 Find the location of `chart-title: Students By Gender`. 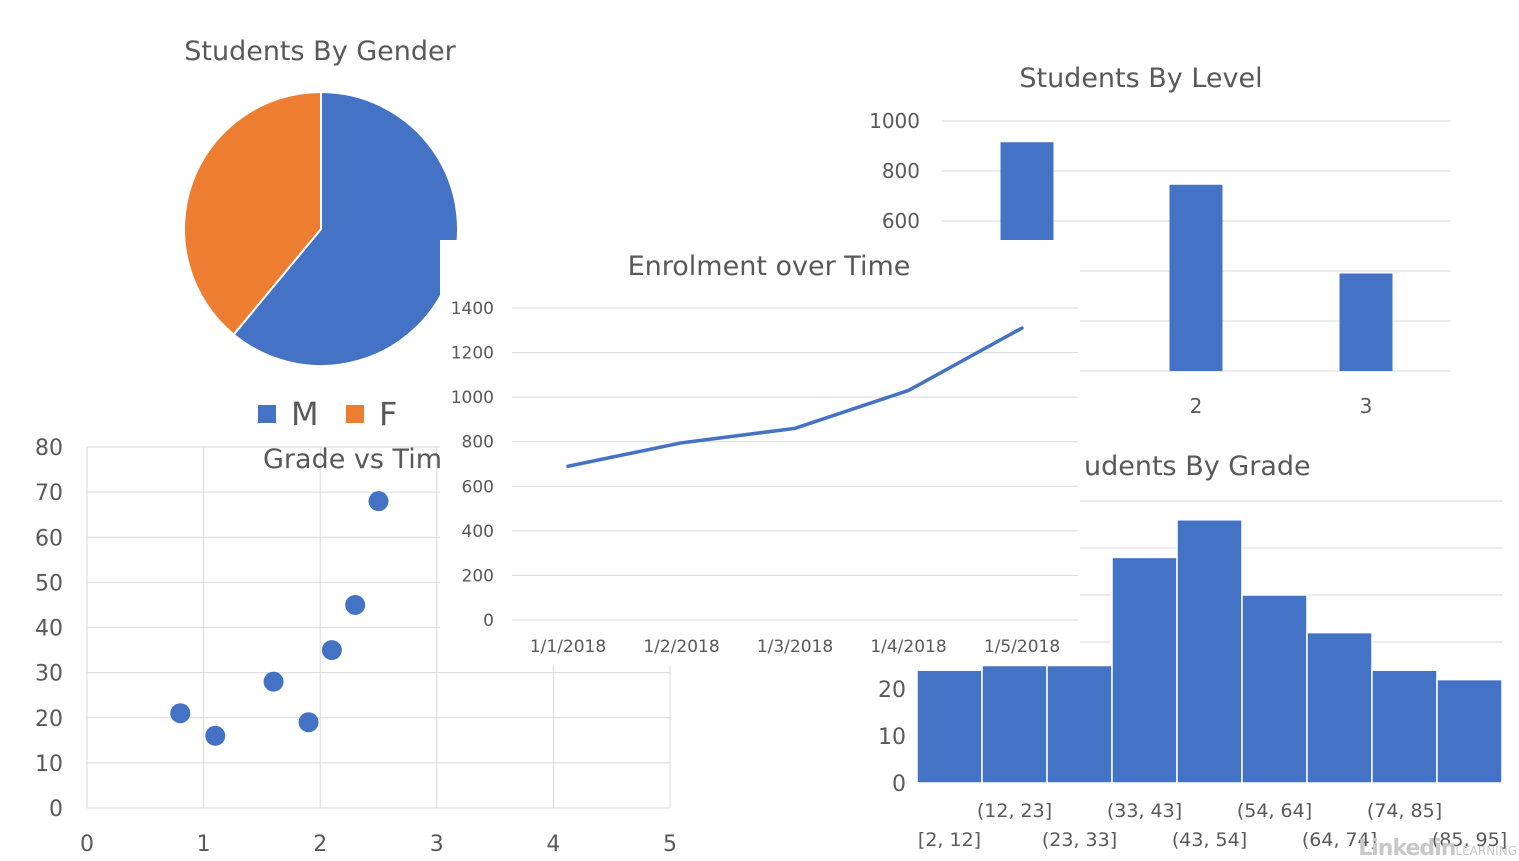

chart-title: Students By Gender is located at coordinates (320, 51).